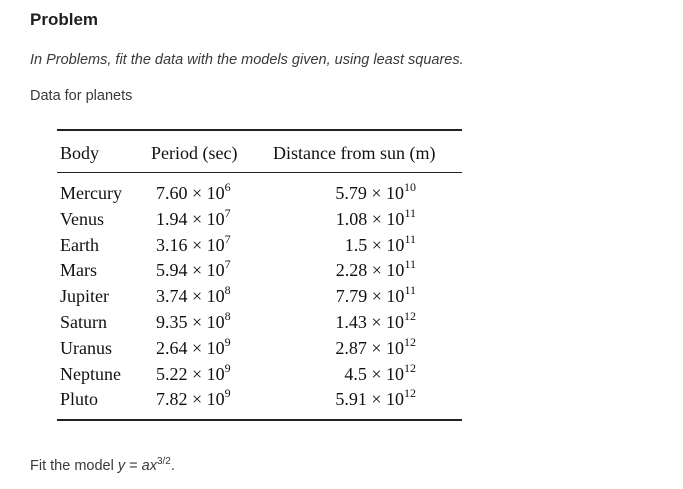 This screenshot has height=489, width=683. Describe the element at coordinates (259, 271) in the screenshot. I see `table-row: Mars 5.94 × 107 2.28 × 1011` at that location.